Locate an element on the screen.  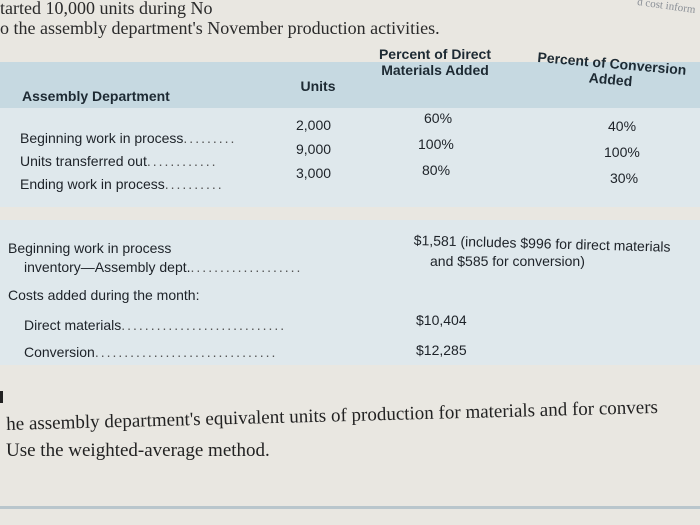
row-conversion: 30% is located at coordinates (624, 178).